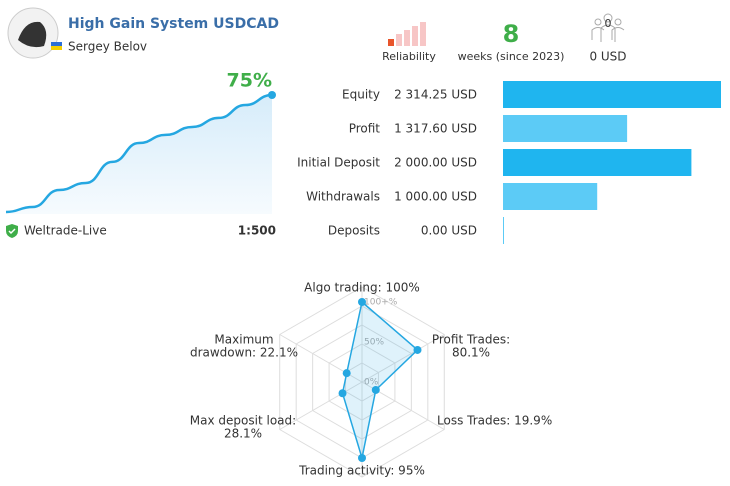 The width and height of the screenshot is (730, 486). What do you see at coordinates (608, 23) in the screenshot?
I see `subscribers: 0` at bounding box center [608, 23].